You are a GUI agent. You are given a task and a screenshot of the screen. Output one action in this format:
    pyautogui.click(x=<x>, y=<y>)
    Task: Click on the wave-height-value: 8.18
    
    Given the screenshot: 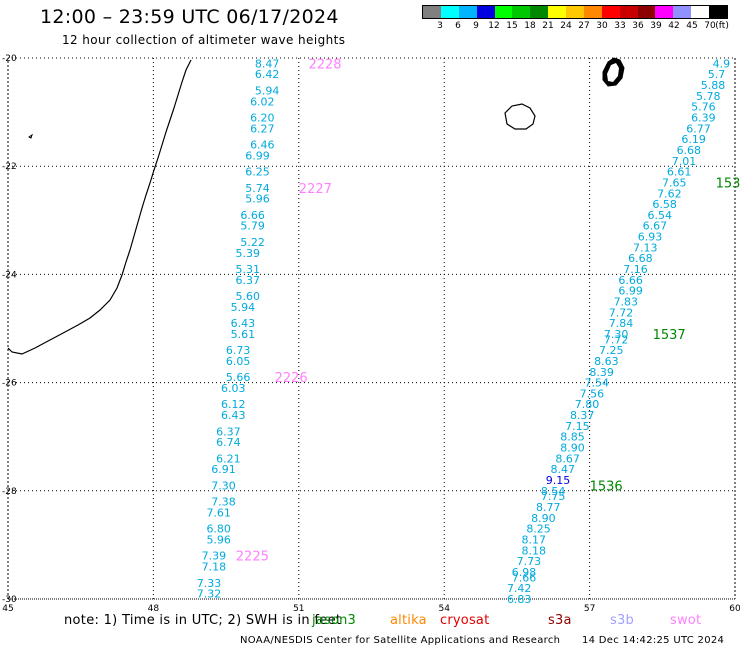 What is the action you would take?
    pyautogui.click(x=533, y=550)
    